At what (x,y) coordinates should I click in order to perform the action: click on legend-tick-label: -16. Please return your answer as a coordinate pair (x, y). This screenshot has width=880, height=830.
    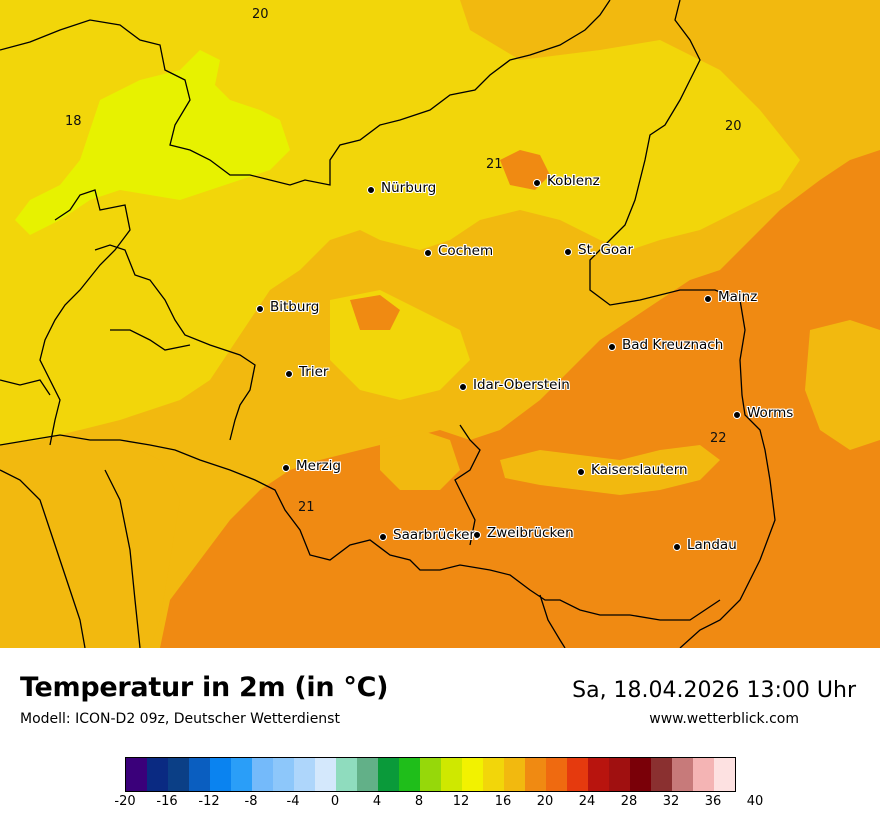
    Looking at the image, I should click on (167, 801).